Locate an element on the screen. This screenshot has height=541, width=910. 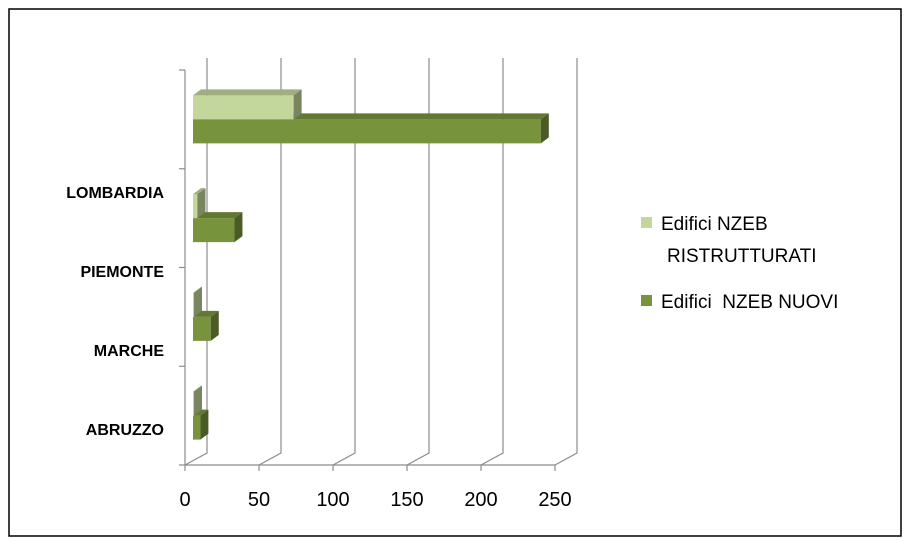
legend-swatch-ristrutturati is located at coordinates (646, 222).